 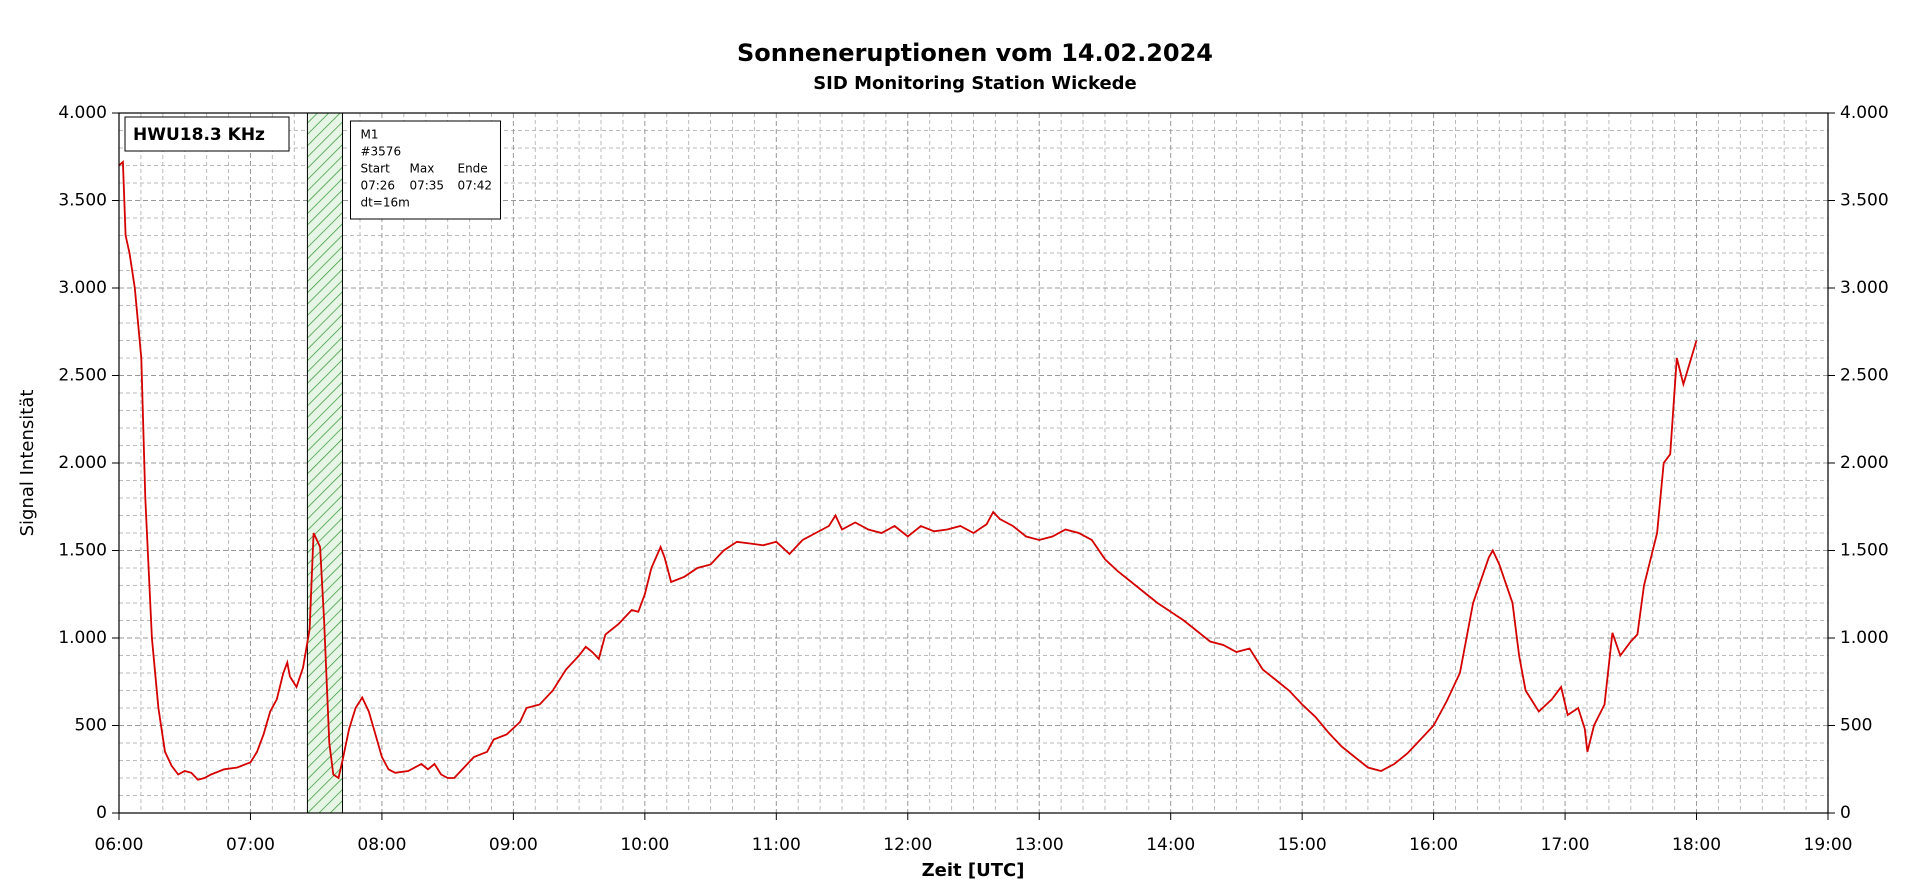 What do you see at coordinates (82, 551) in the screenshot?
I see `y-tick-label: 1.500` at bounding box center [82, 551].